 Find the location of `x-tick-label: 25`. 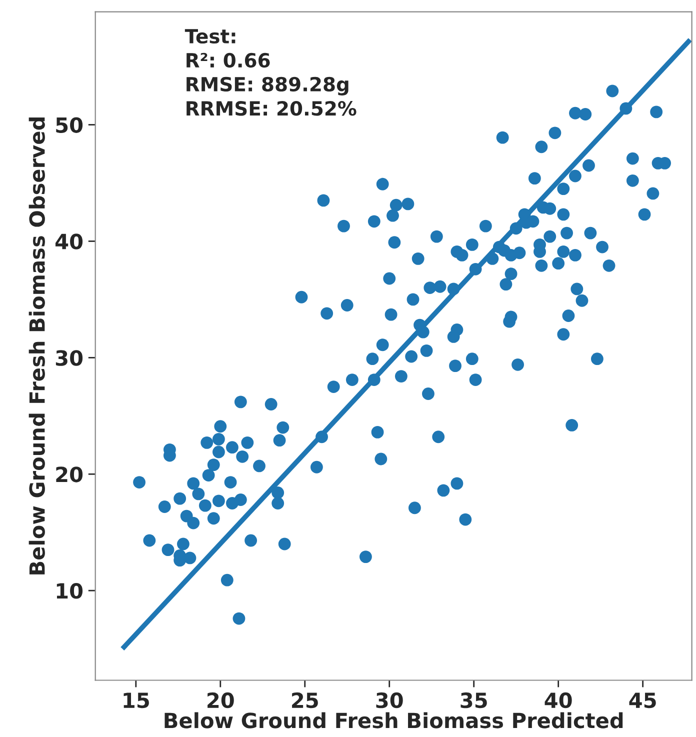

x-tick-label: 25 is located at coordinates (305, 700).